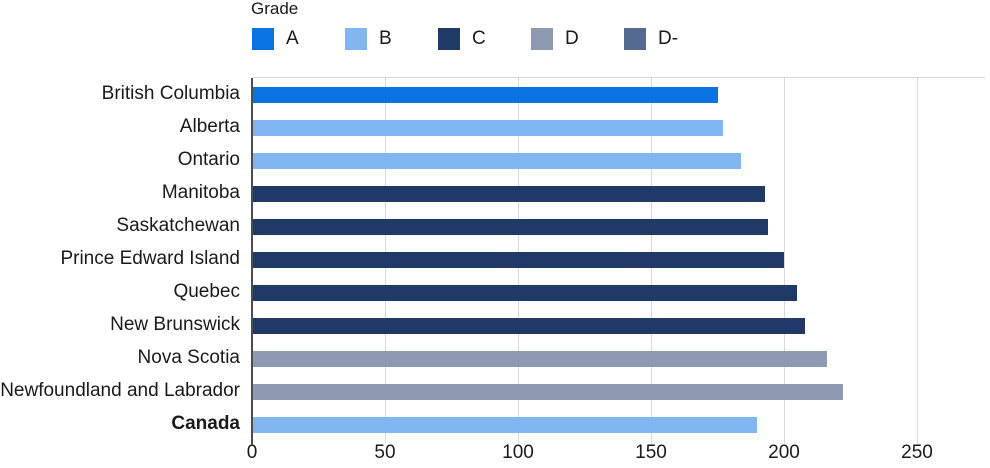  I want to click on legend-label: D-, so click(668, 38).